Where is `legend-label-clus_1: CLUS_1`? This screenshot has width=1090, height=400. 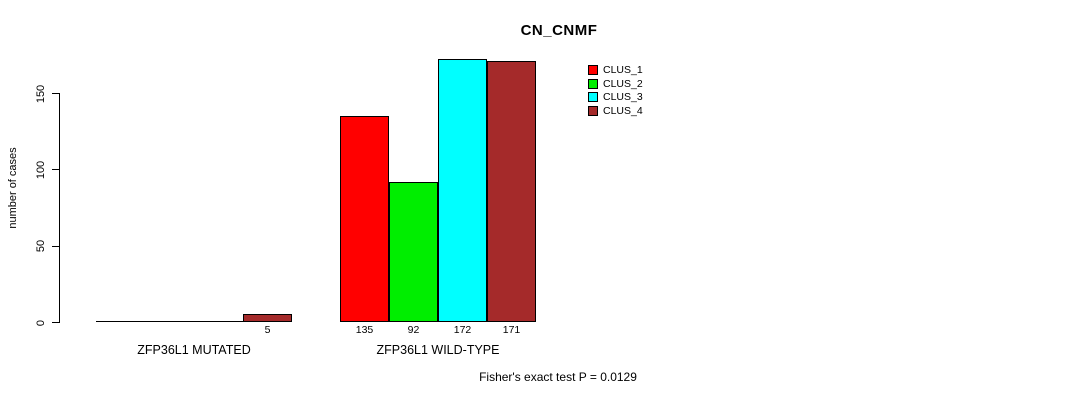 legend-label-clus_1: CLUS_1 is located at coordinates (623, 70).